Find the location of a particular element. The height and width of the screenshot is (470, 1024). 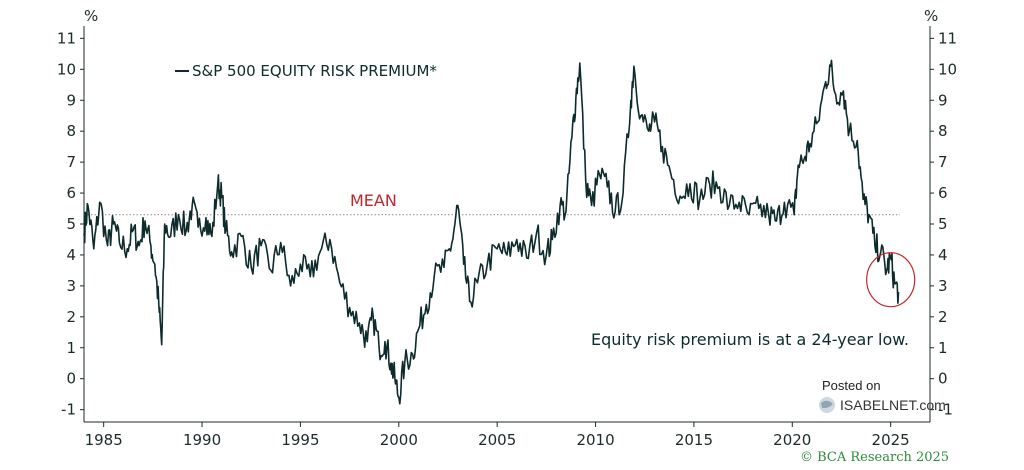

y-tick-label-left: 7 is located at coordinates (71, 162).